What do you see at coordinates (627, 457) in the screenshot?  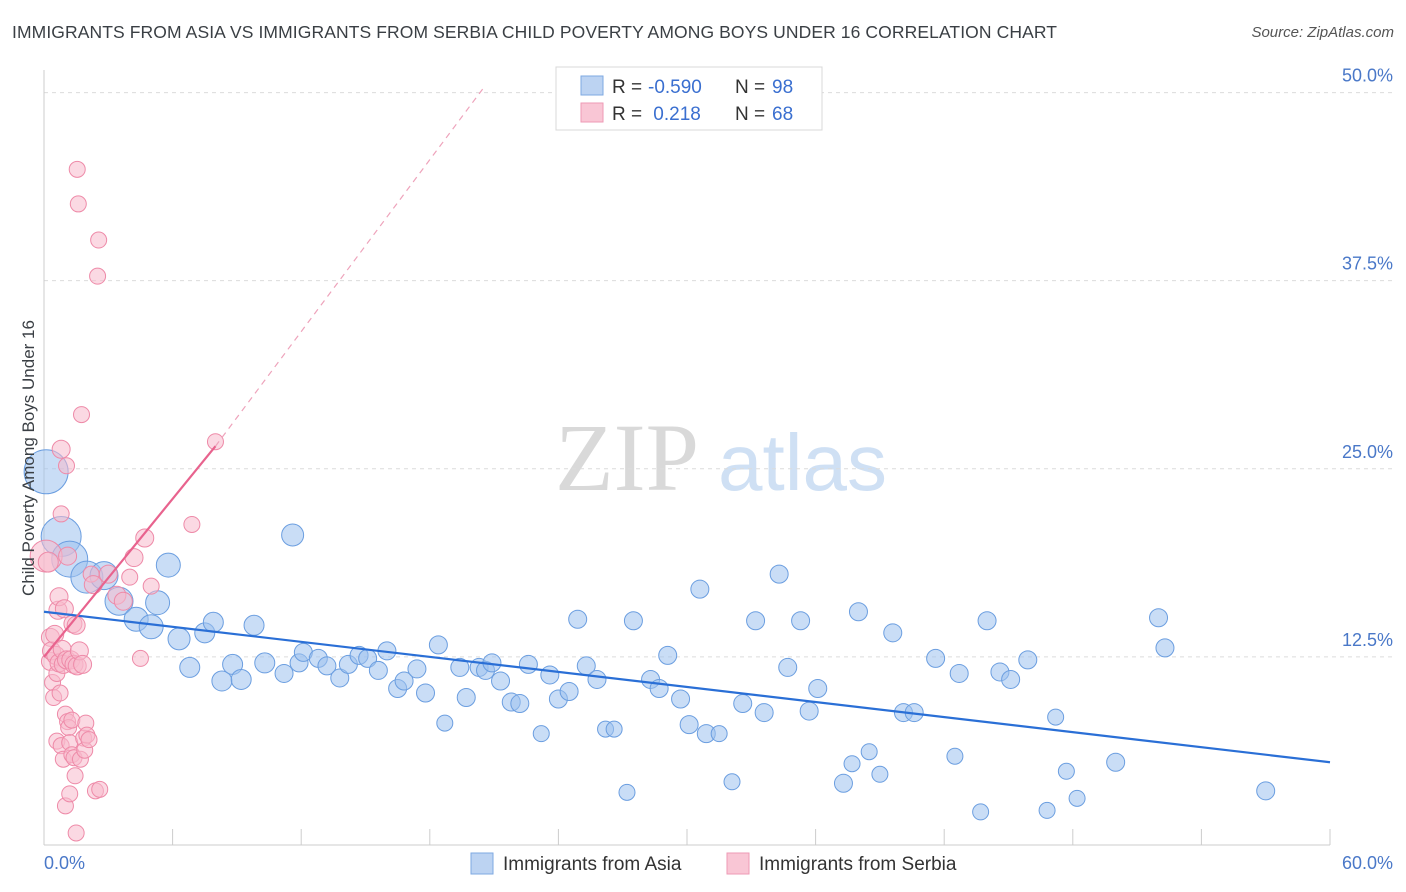 I see `watermark-zip: ZIP` at bounding box center [627, 457].